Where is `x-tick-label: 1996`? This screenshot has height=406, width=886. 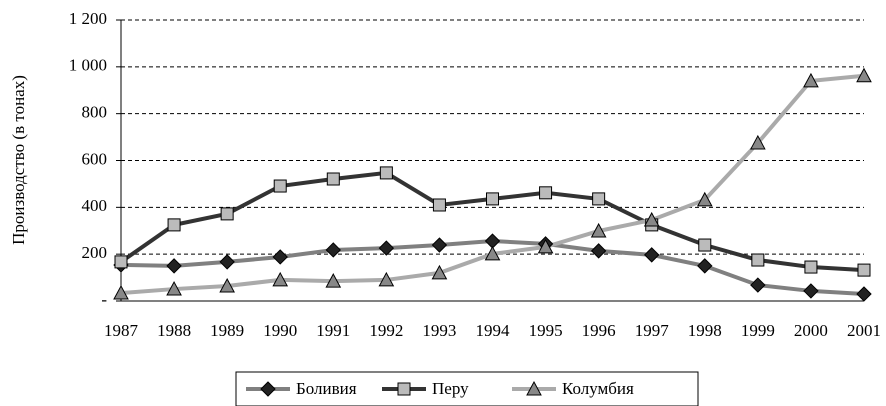
x-tick-label: 1996 is located at coordinates (599, 330).